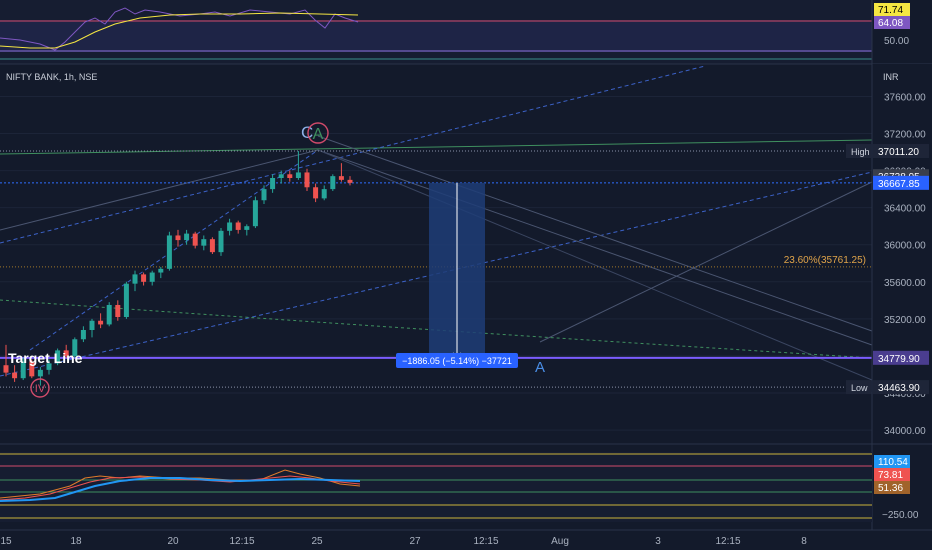 This screenshot has height=550, width=932. Describe the element at coordinates (76, 541) in the screenshot. I see `time-tick-label: 18` at that location.